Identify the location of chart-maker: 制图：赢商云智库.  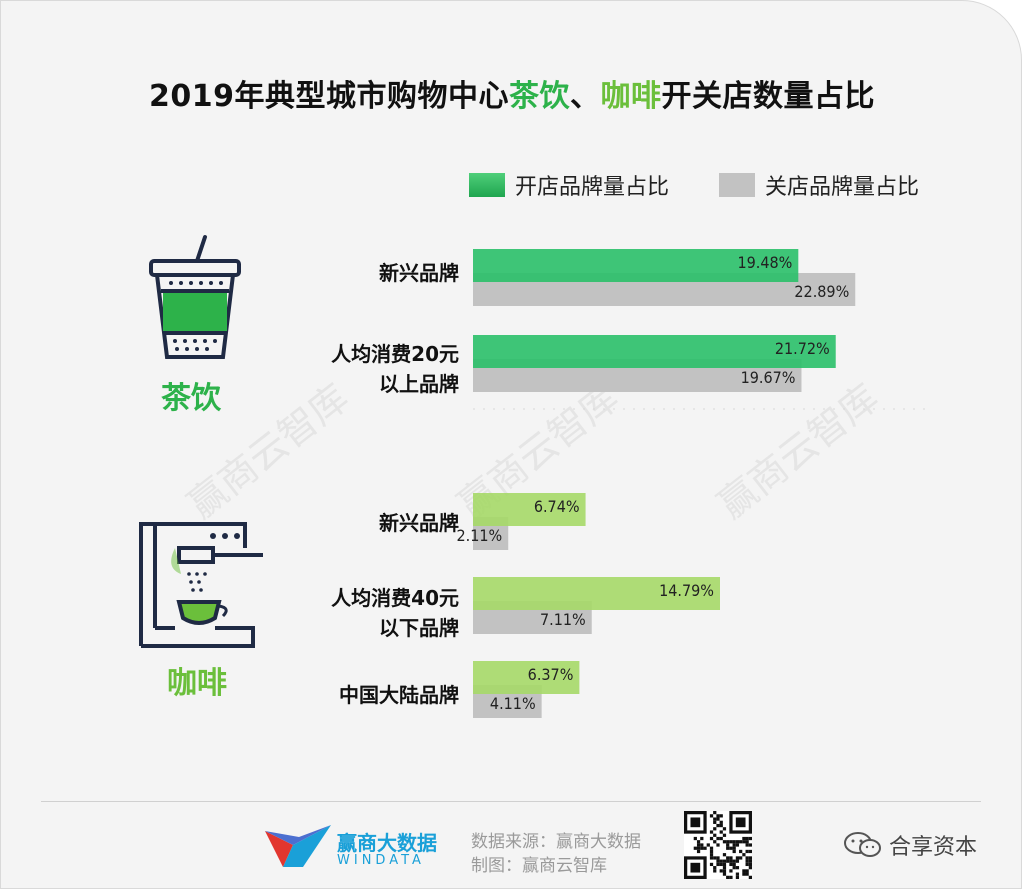
(539, 866).